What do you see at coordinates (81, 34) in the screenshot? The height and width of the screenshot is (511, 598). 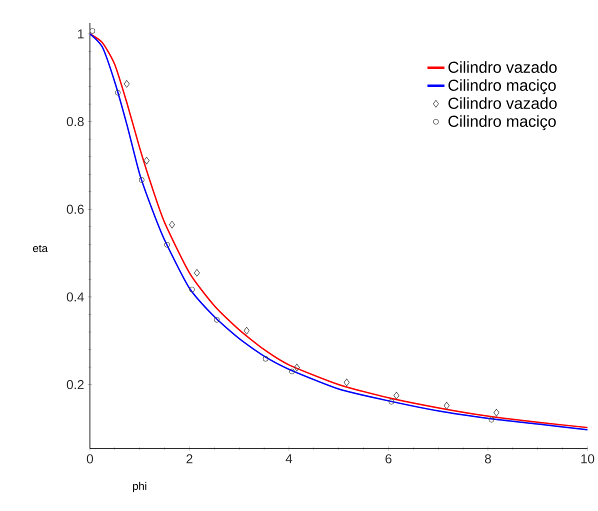 I see `y-tick-label: 1` at bounding box center [81, 34].